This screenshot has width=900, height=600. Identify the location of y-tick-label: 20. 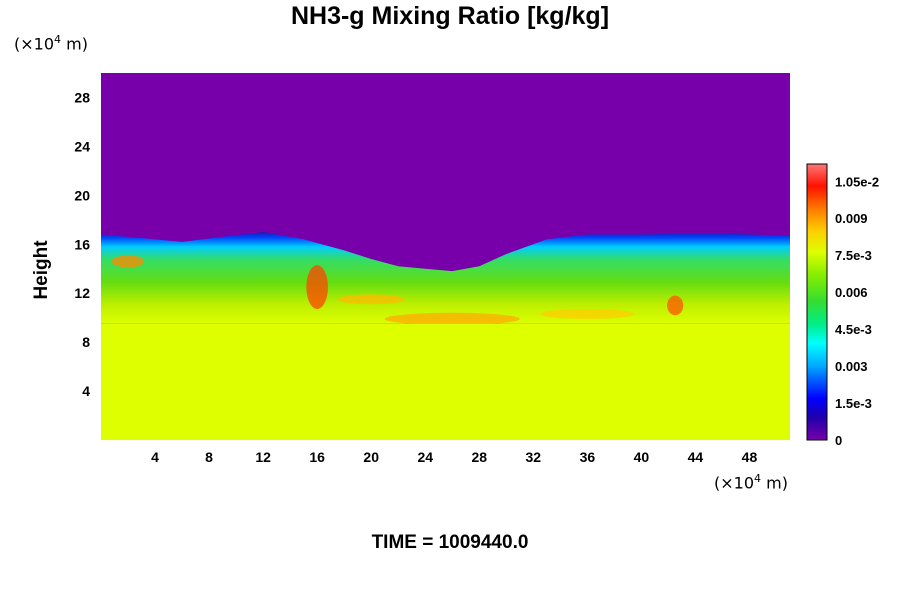
(82, 195).